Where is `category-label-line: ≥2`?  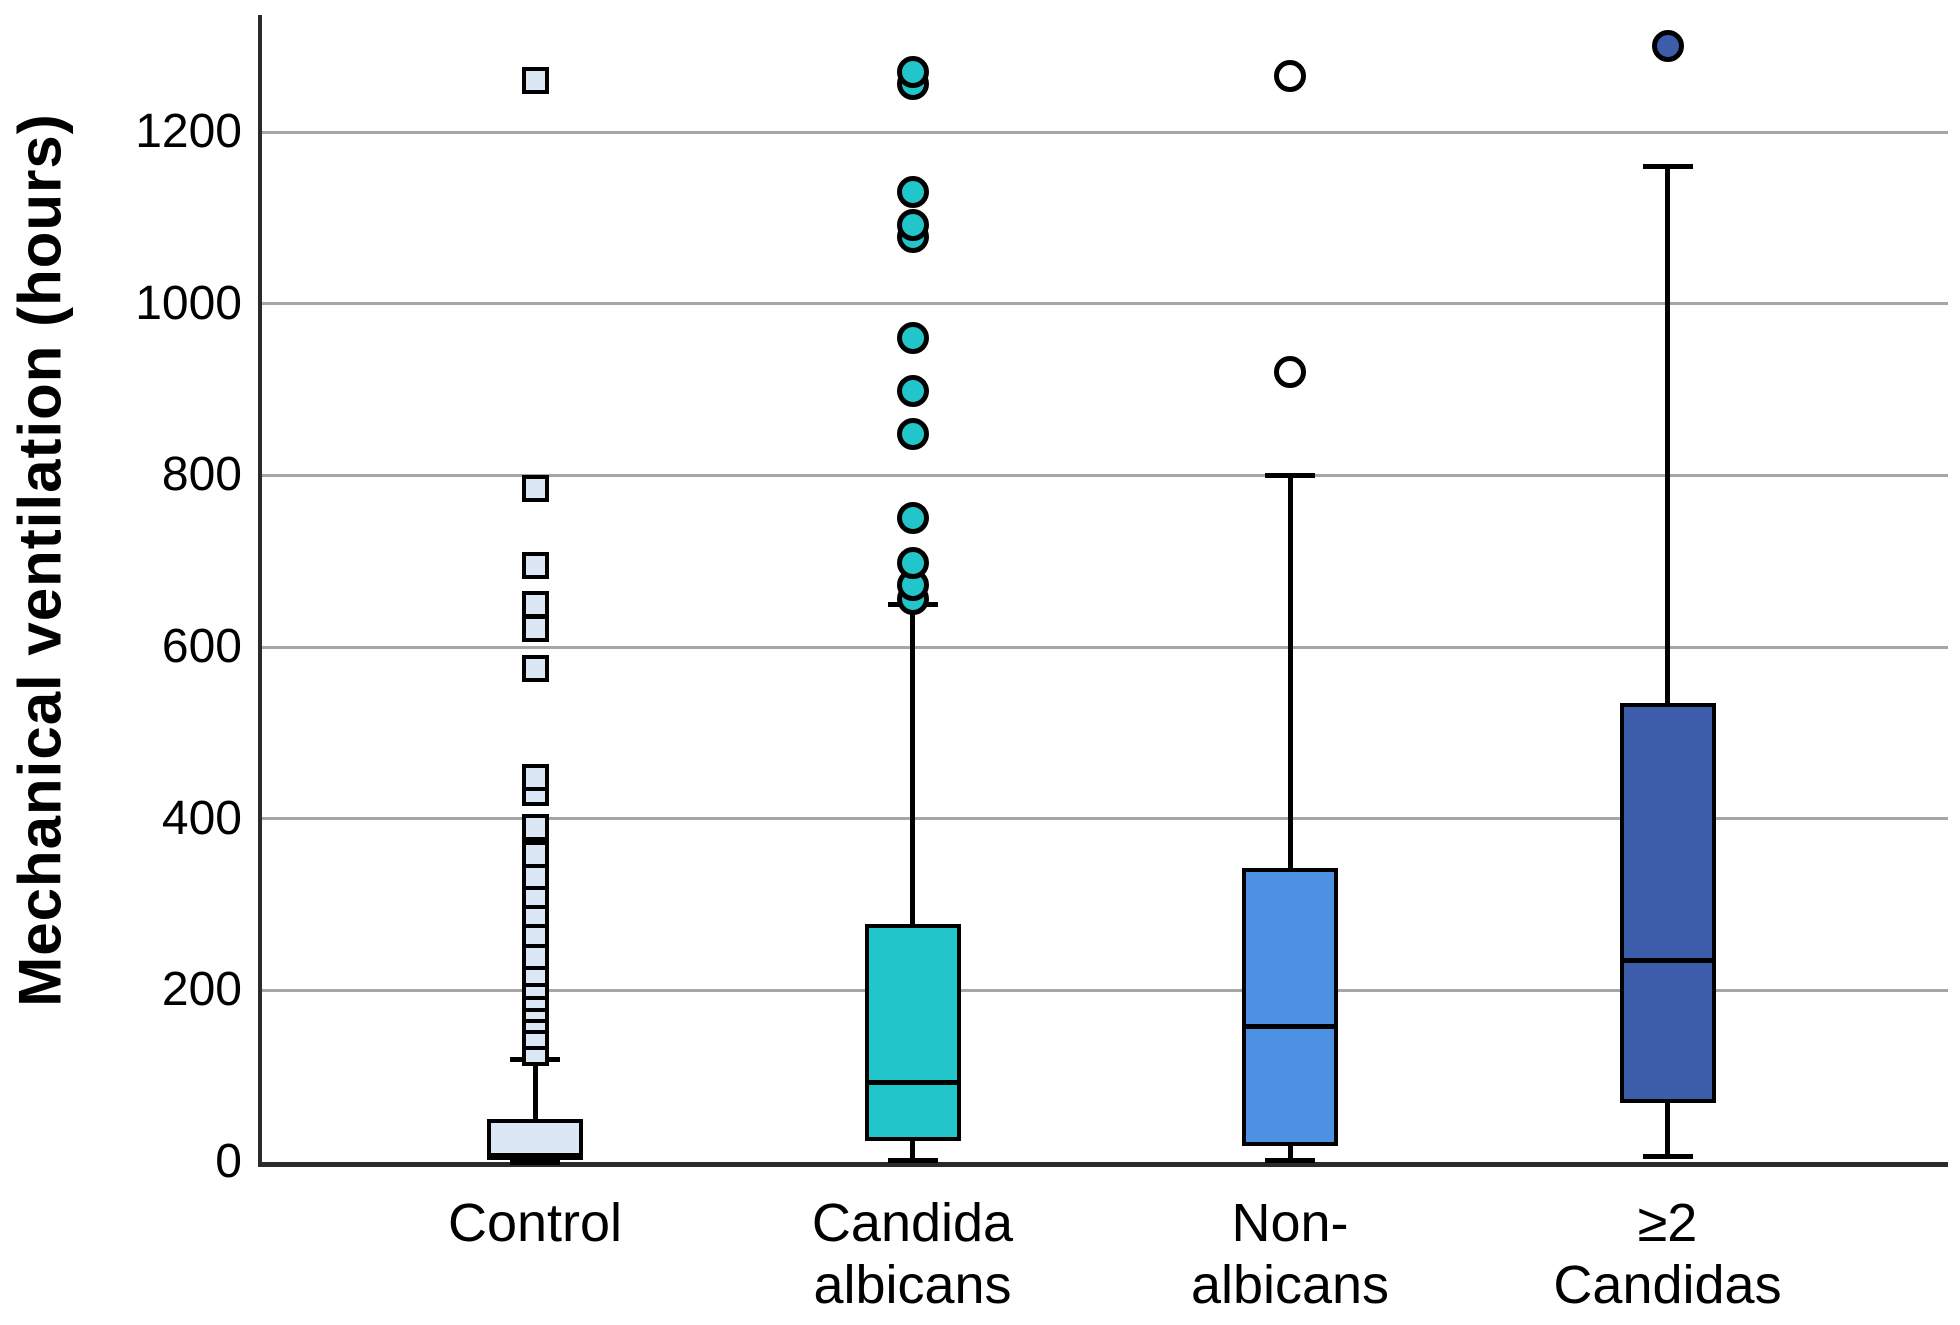
category-label-line: ≥2 is located at coordinates (1667, 1223).